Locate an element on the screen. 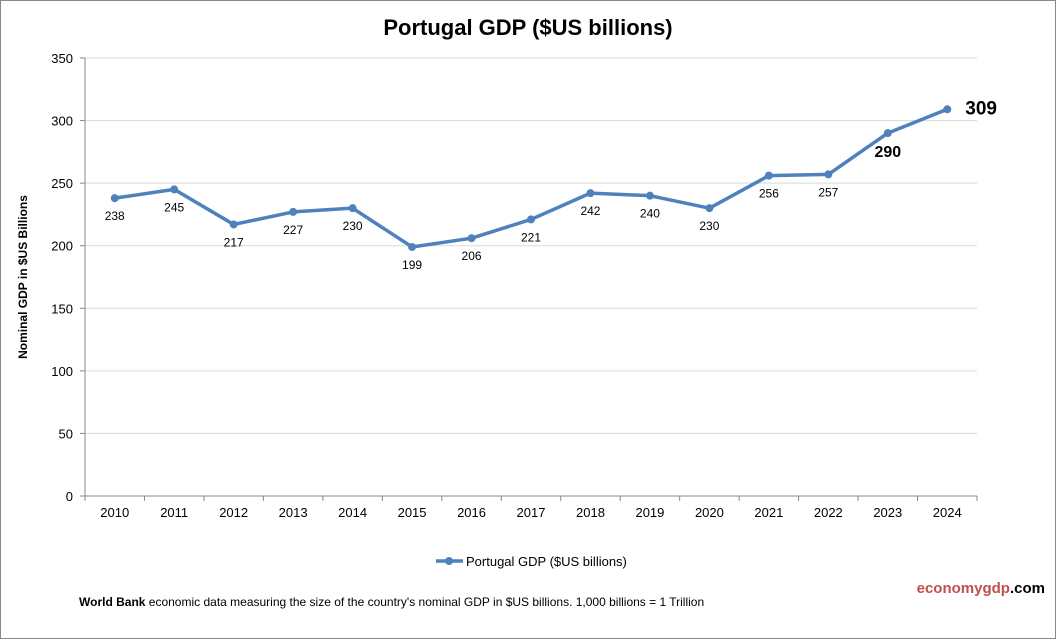 Image resolution: width=1056 pixels, height=639 pixels. x-tick-label: 2022 is located at coordinates (828, 512).